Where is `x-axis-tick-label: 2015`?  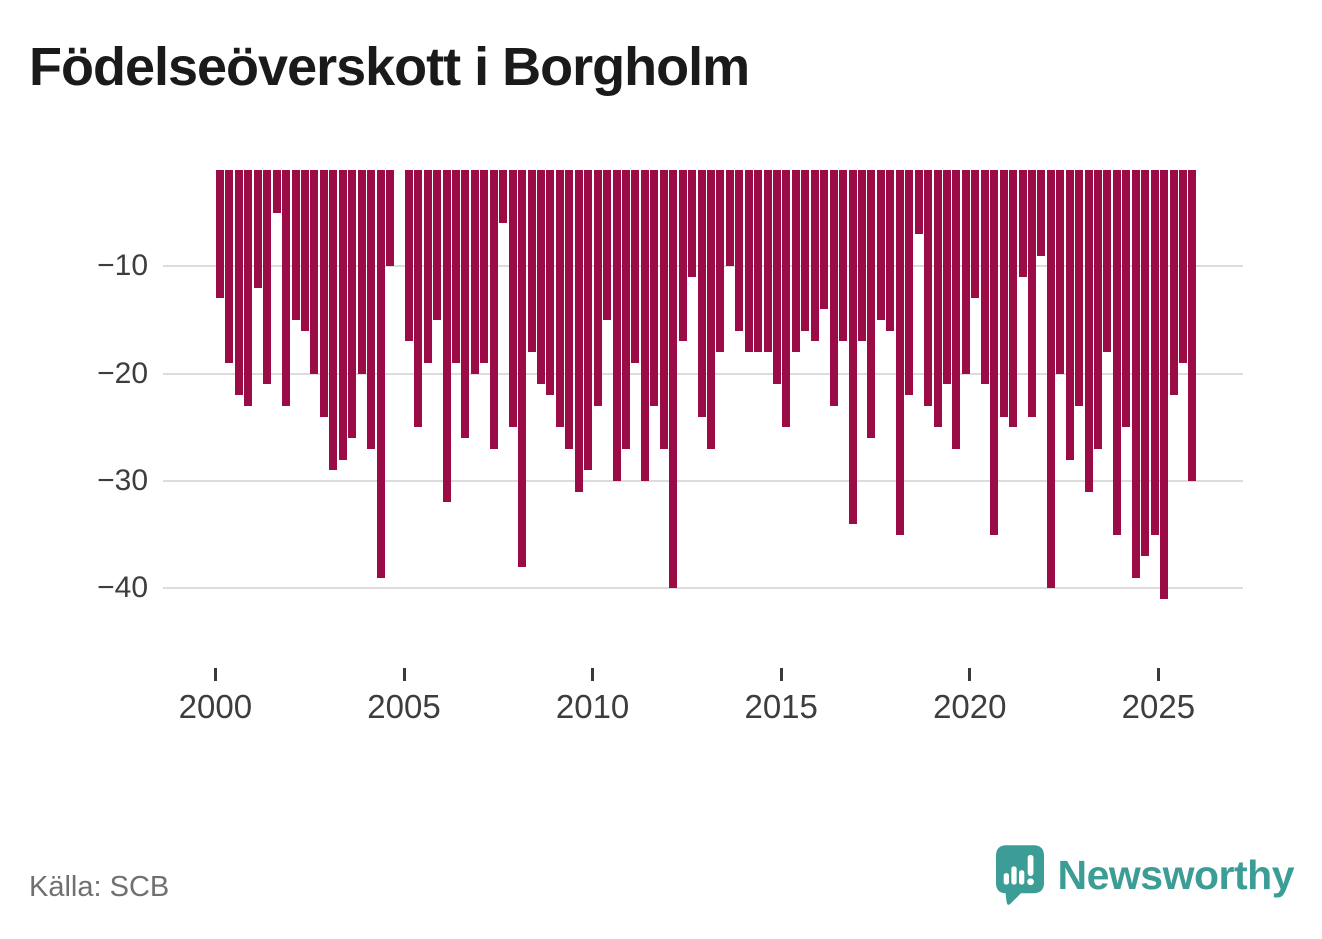
x-axis-tick-label: 2015 is located at coordinates (781, 706).